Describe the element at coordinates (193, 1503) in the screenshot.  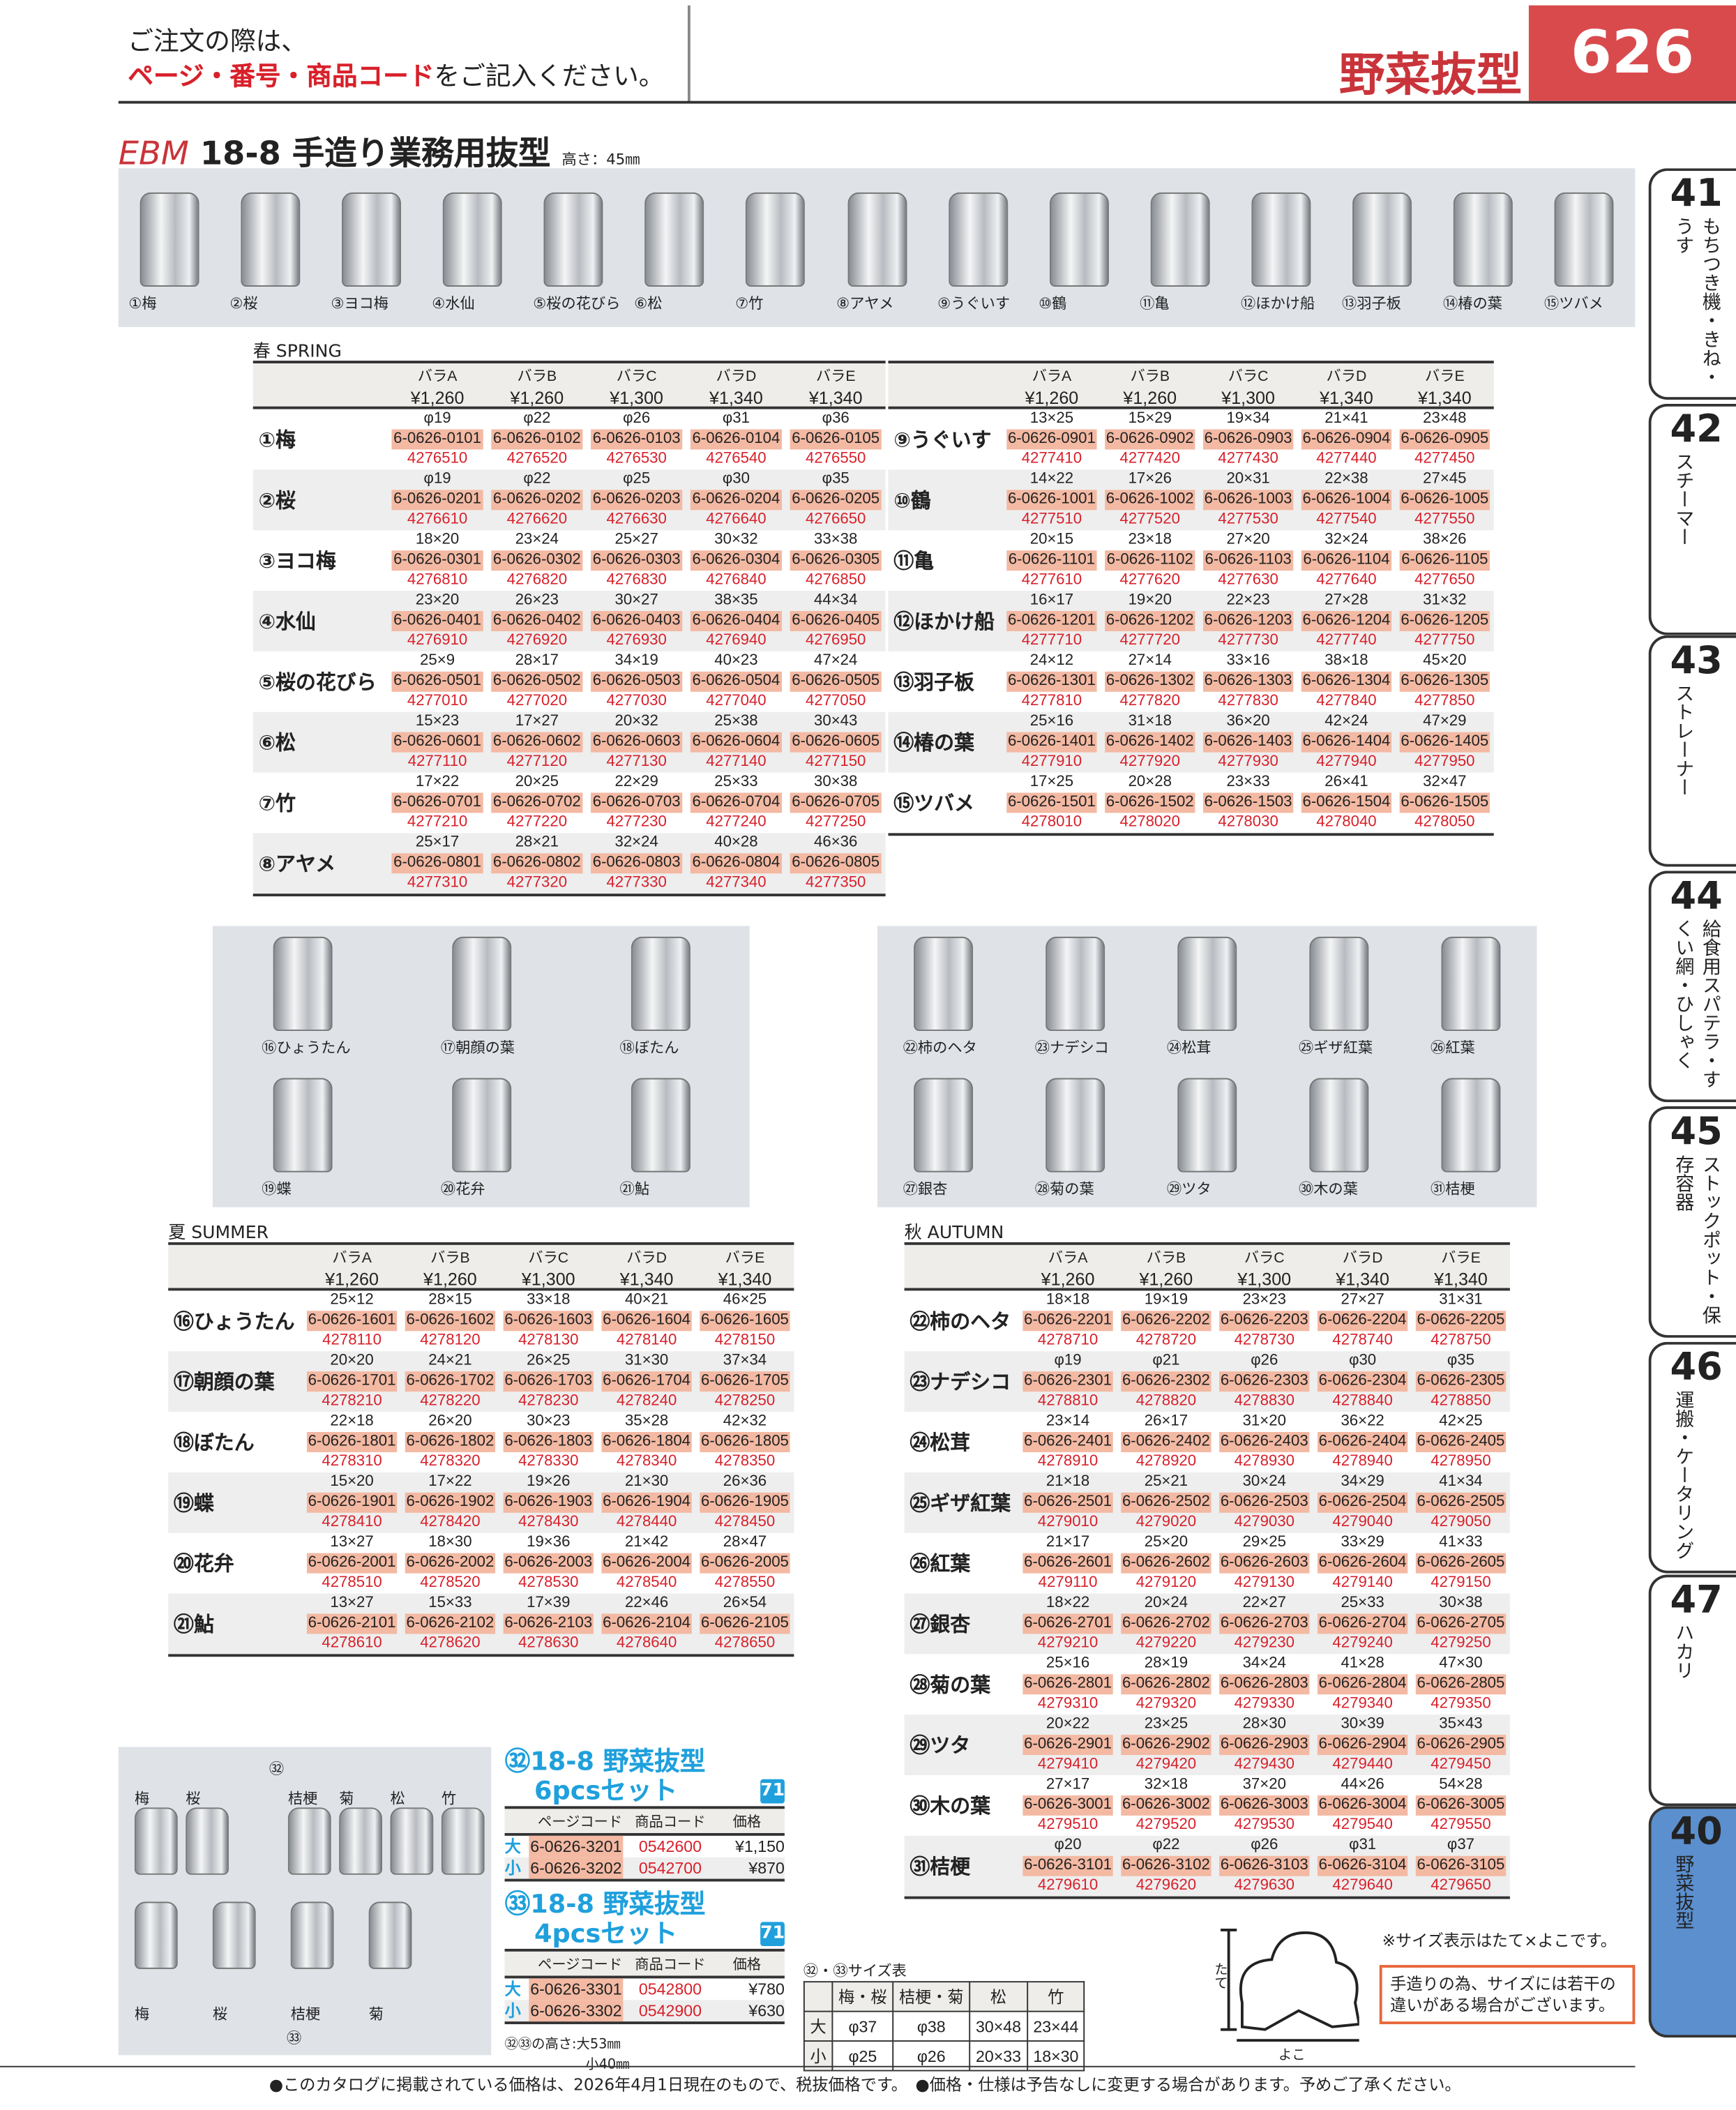
I see `product-name: ⑲蝶` at that location.